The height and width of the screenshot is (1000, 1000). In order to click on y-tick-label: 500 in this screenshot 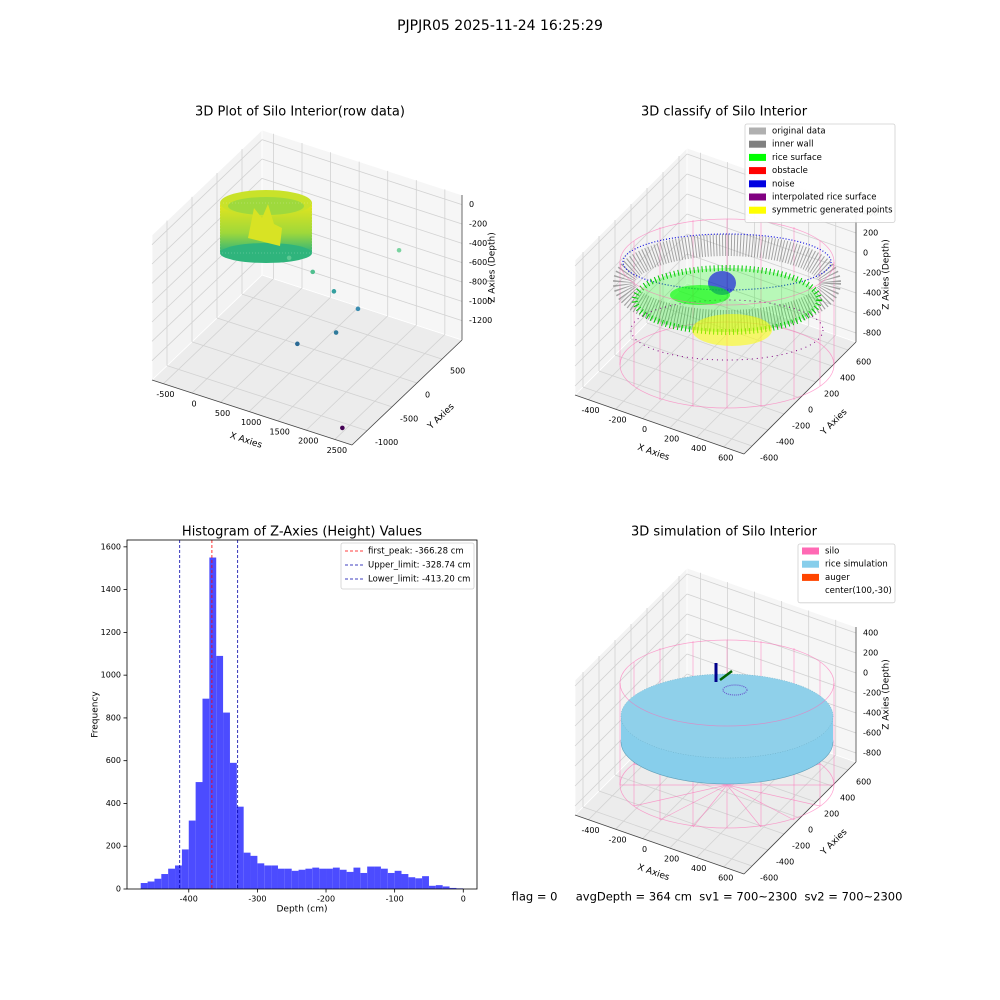, I will do `click(457, 371)`.